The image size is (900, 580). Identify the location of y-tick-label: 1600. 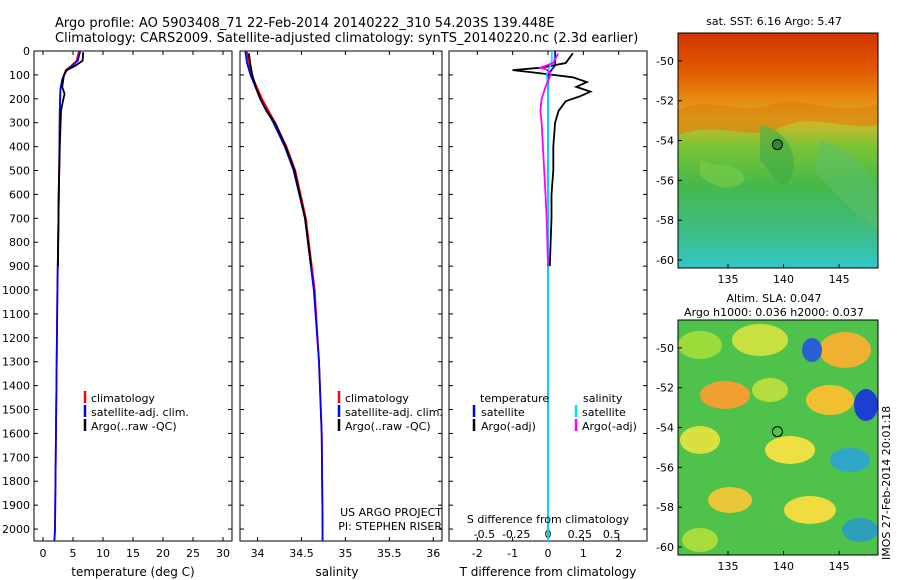
(16, 433).